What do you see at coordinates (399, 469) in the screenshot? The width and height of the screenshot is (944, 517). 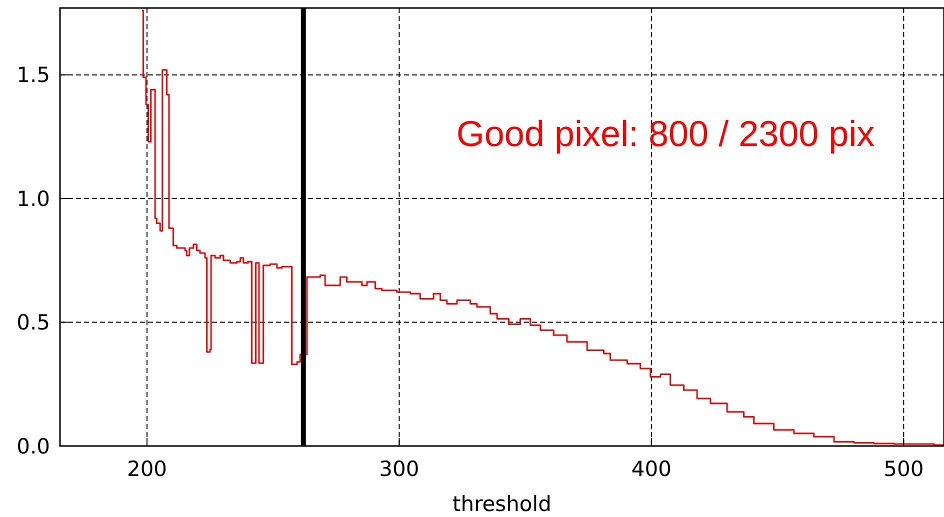 I see `x-tick-label: 300` at bounding box center [399, 469].